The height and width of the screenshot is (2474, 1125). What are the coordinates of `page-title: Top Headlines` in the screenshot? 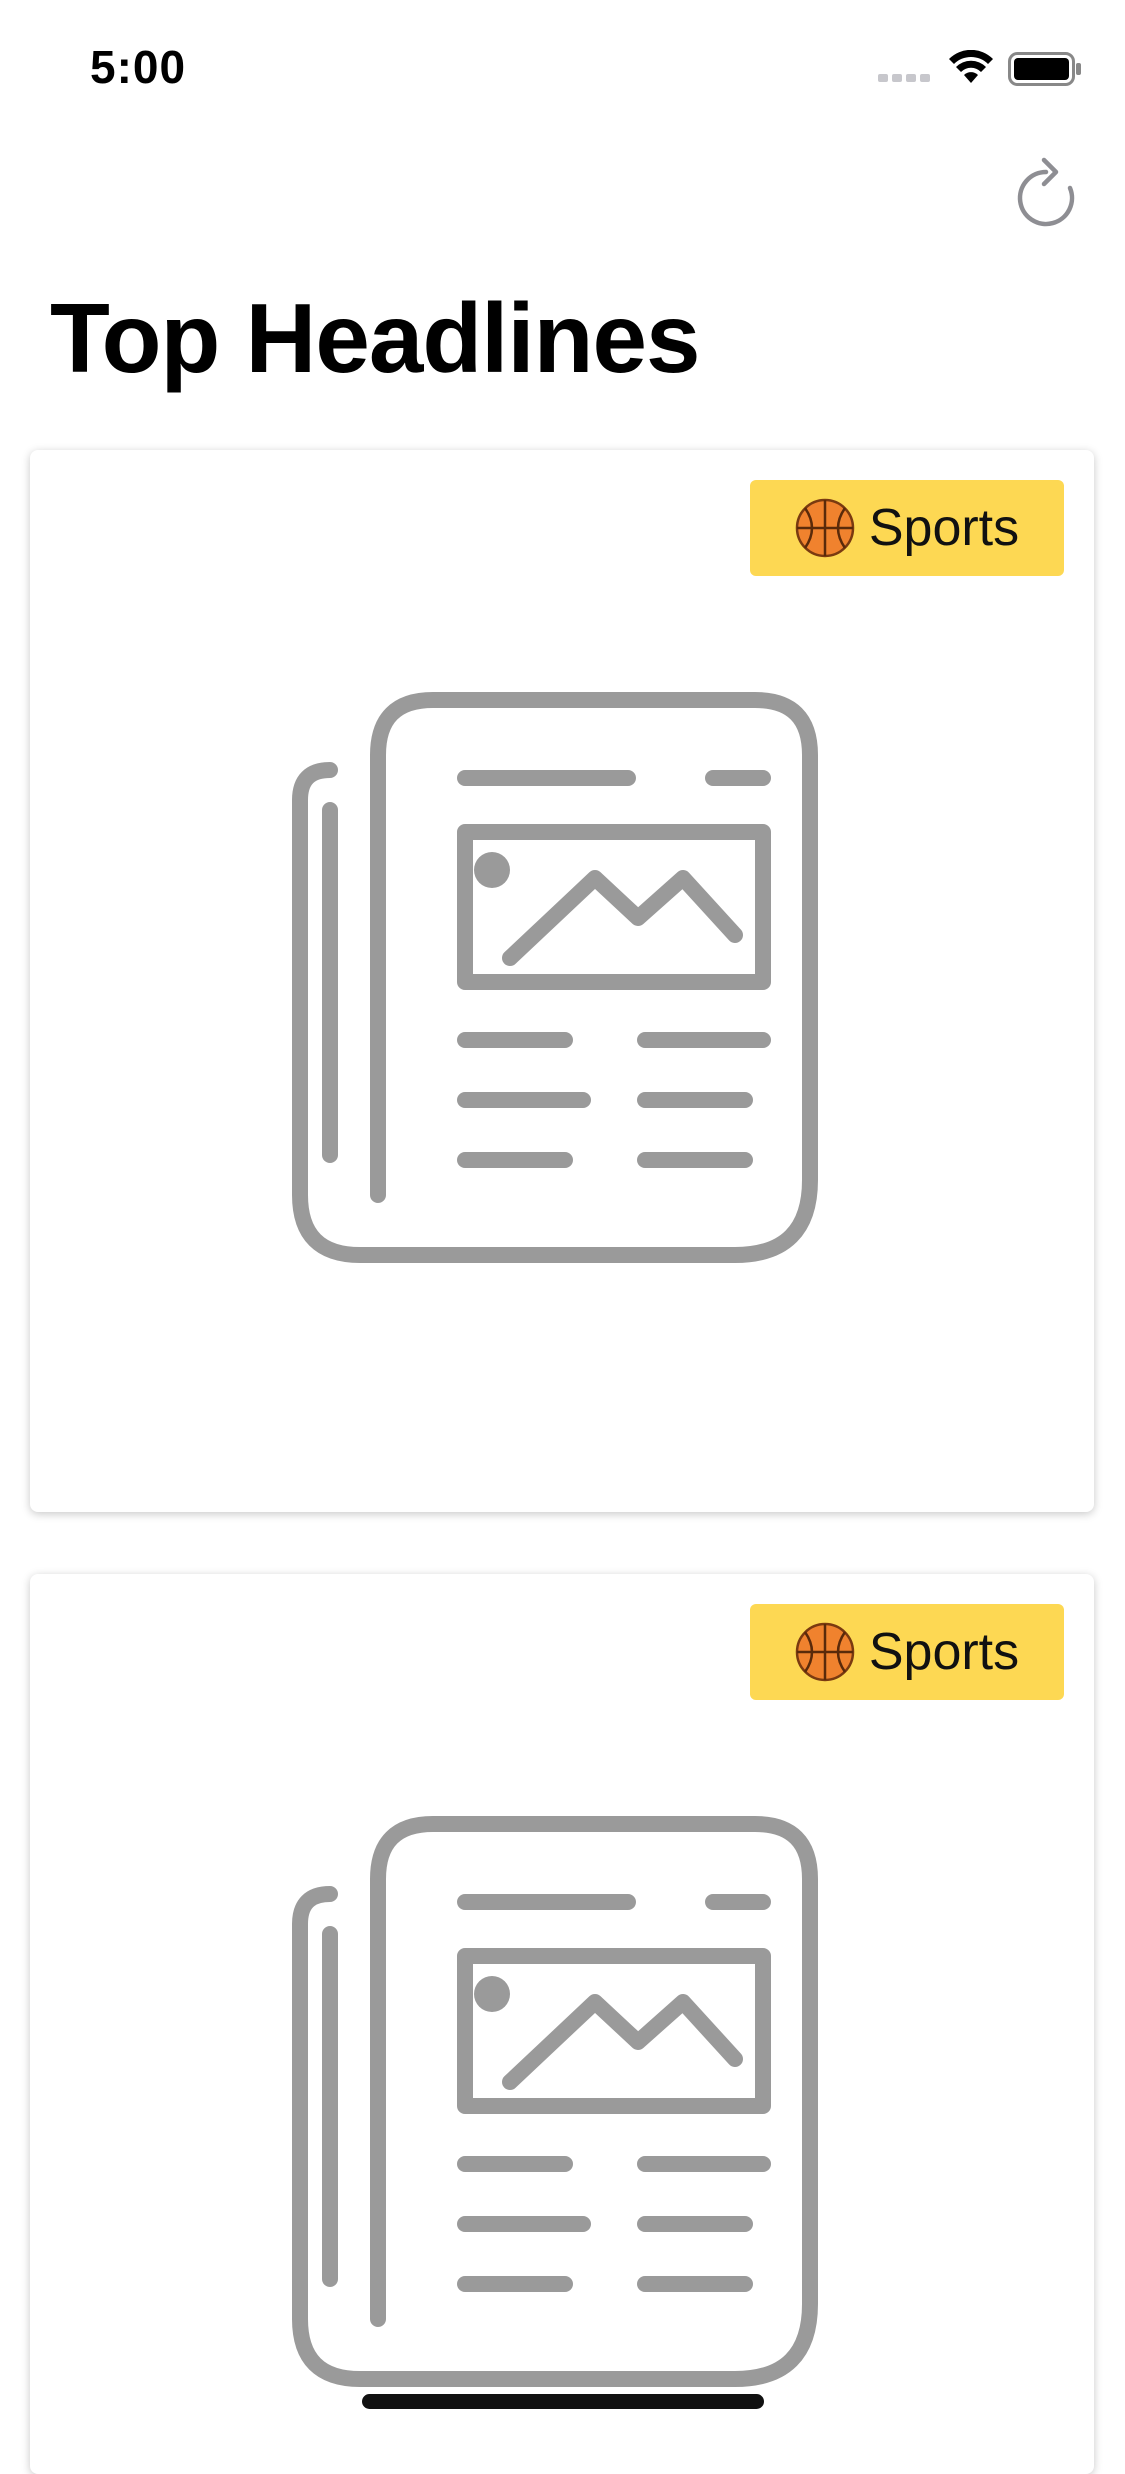 It's located at (375, 338).